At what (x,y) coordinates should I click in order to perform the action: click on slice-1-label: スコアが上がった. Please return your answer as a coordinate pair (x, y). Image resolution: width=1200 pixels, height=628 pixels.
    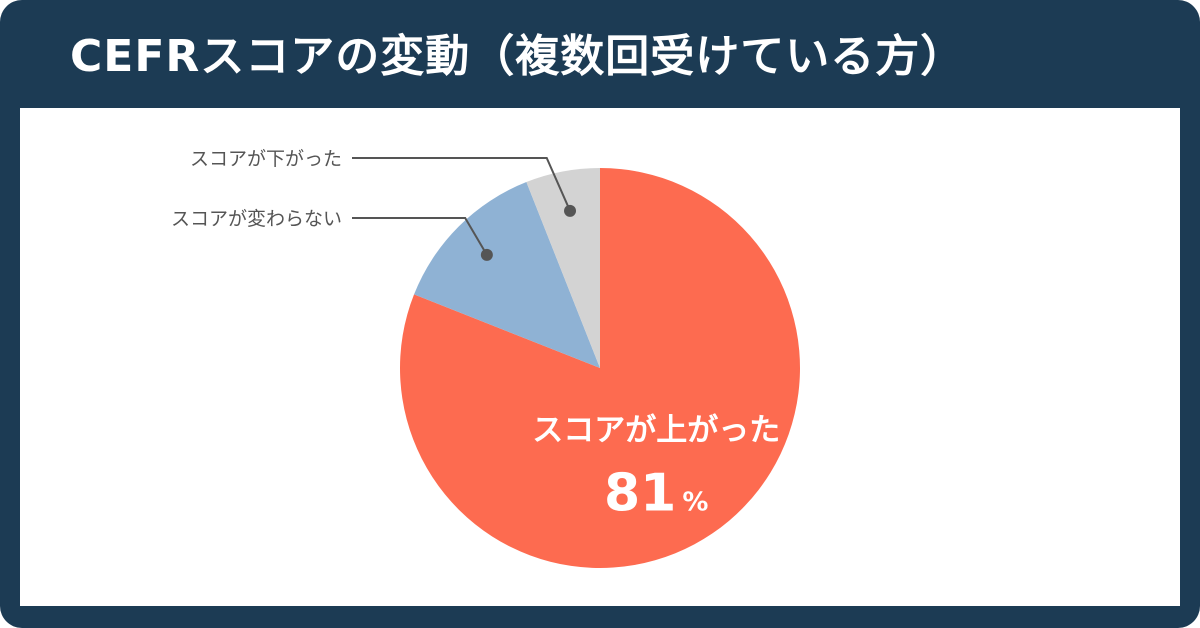
    Looking at the image, I should click on (656, 431).